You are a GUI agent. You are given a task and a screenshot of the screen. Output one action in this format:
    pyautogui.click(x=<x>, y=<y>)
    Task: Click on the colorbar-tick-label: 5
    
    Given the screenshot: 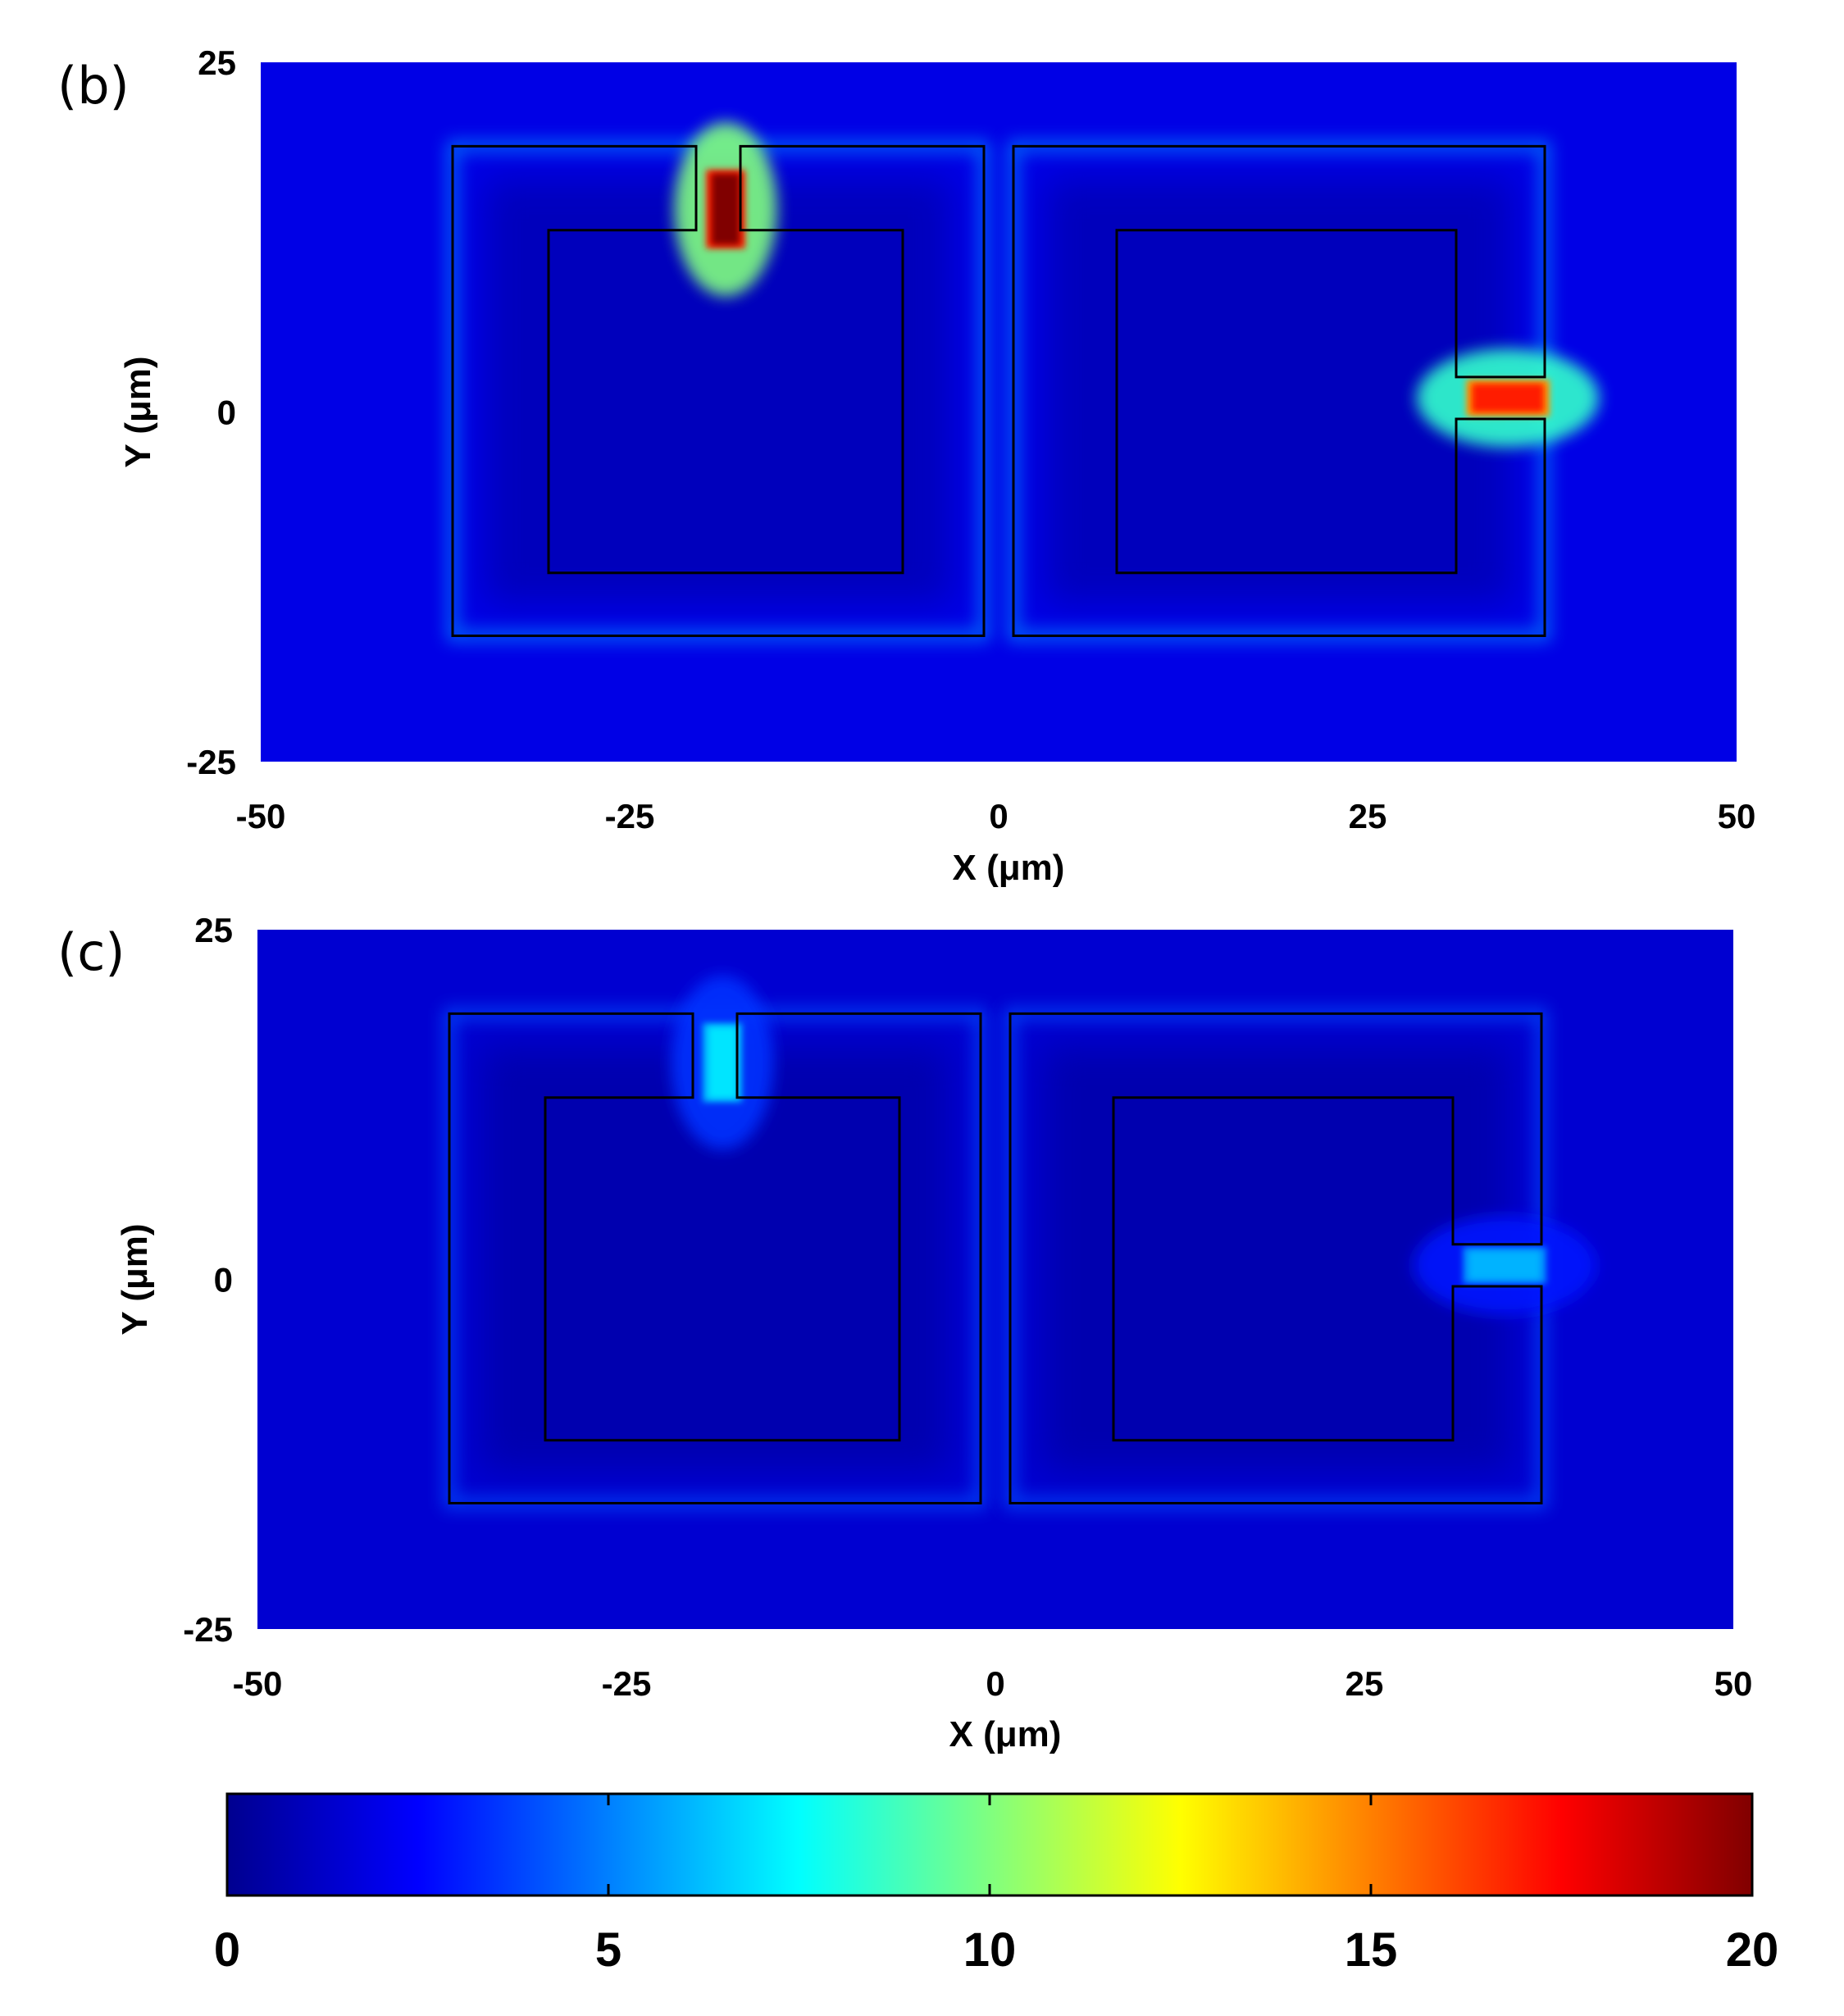 What is the action you would take?
    pyautogui.click(x=608, y=1950)
    